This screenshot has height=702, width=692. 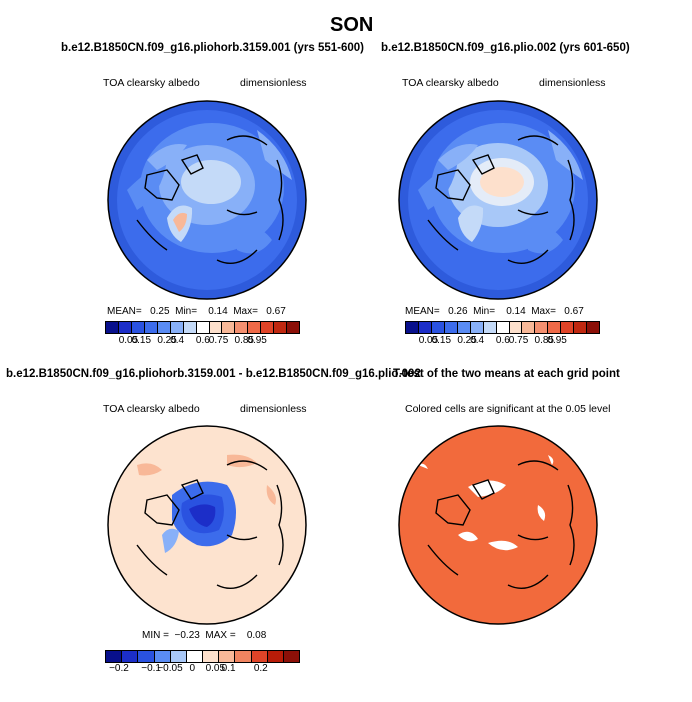 What do you see at coordinates (477, 340) in the screenshot?
I see `colorbar-panel2-tick-label: 0.4` at bounding box center [477, 340].